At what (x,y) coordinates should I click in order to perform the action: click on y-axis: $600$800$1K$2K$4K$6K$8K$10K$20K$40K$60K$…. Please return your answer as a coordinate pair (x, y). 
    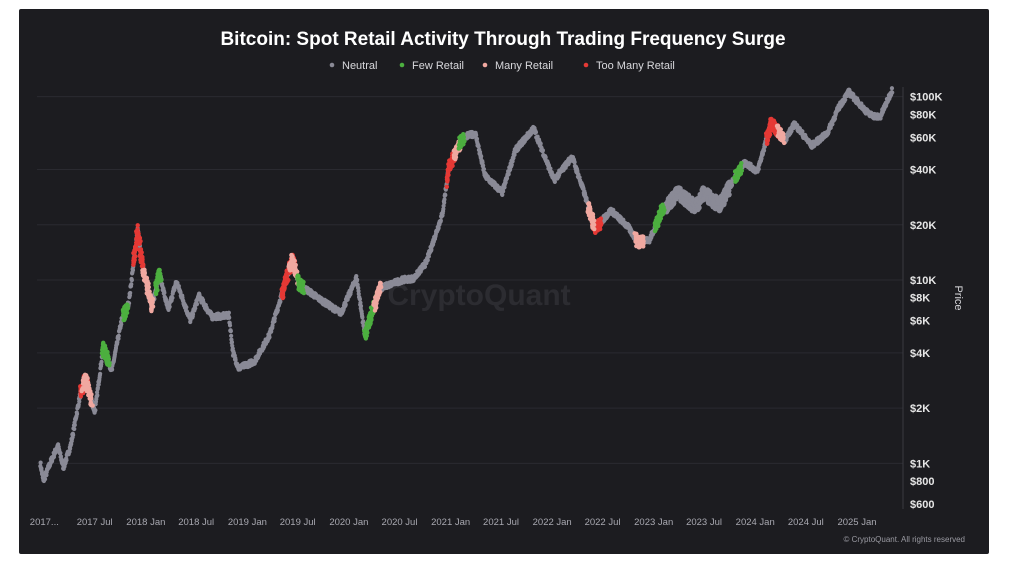
    Looking at the image, I should click on (926, 301).